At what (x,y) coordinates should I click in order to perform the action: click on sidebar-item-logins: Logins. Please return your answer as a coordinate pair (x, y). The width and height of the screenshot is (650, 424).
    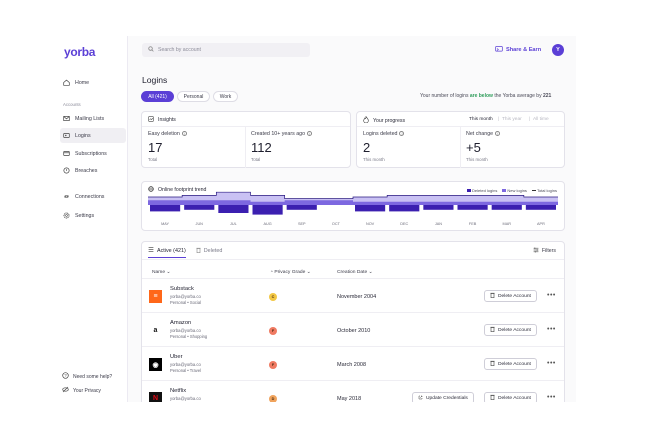
    Looking at the image, I should click on (93, 135).